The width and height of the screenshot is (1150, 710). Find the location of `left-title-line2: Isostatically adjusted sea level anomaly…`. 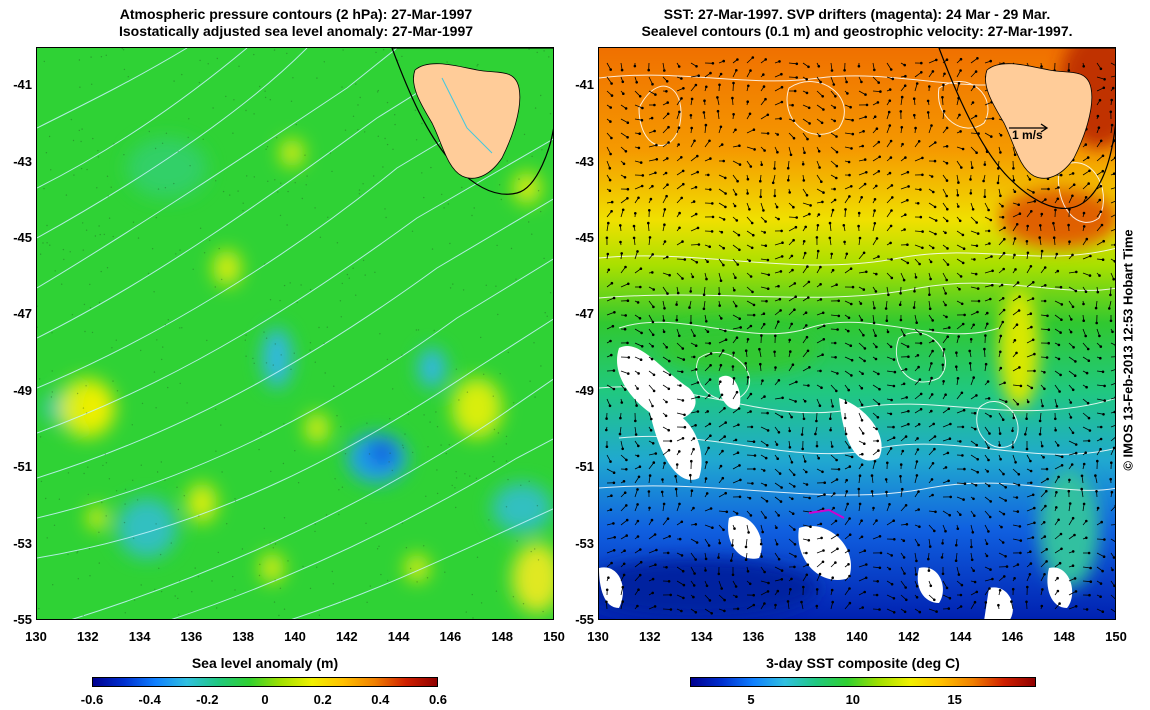

left-title-line2: Isostatically adjusted sea level anomaly… is located at coordinates (296, 31).